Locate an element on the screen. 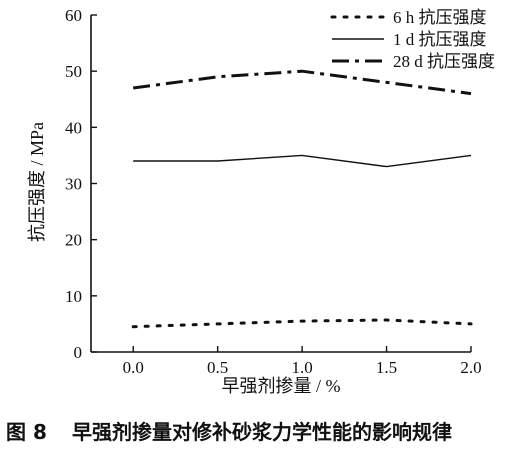  legend: 6 h 抗压强度 1 d 抗压强度 28 d 抗压强度 is located at coordinates (412, 39).